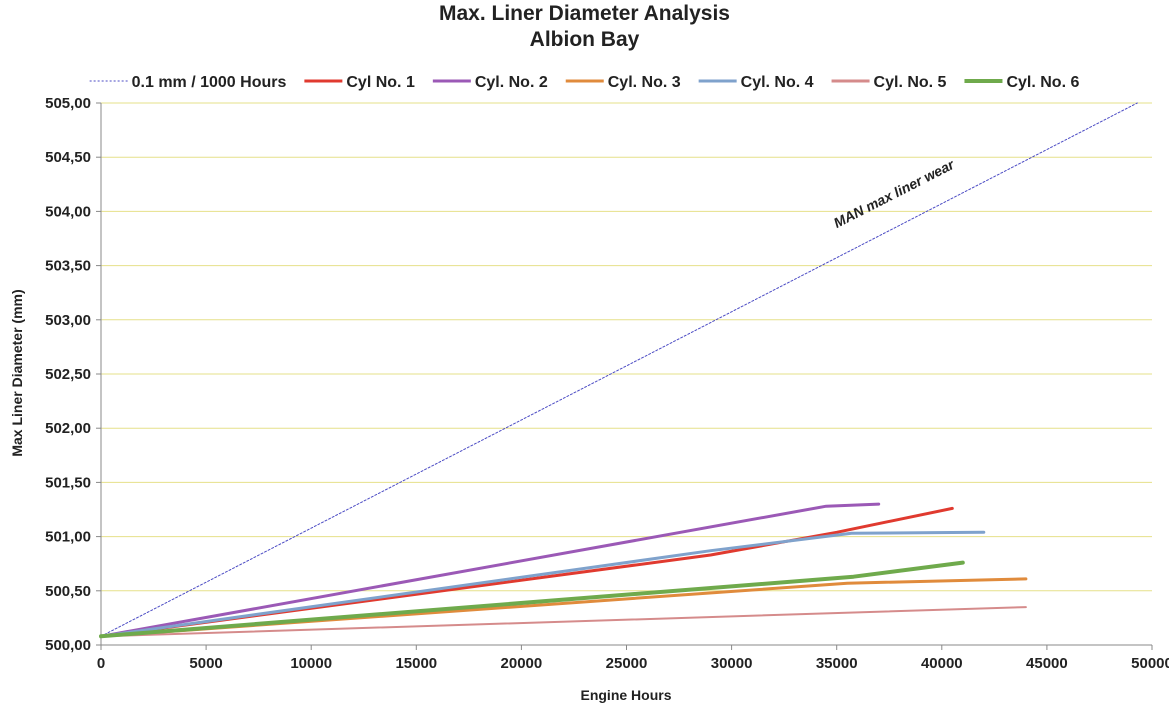 This screenshot has width=1169, height=721. Describe the element at coordinates (1047, 663) in the screenshot. I see `x-tick-label: 45000` at that location.